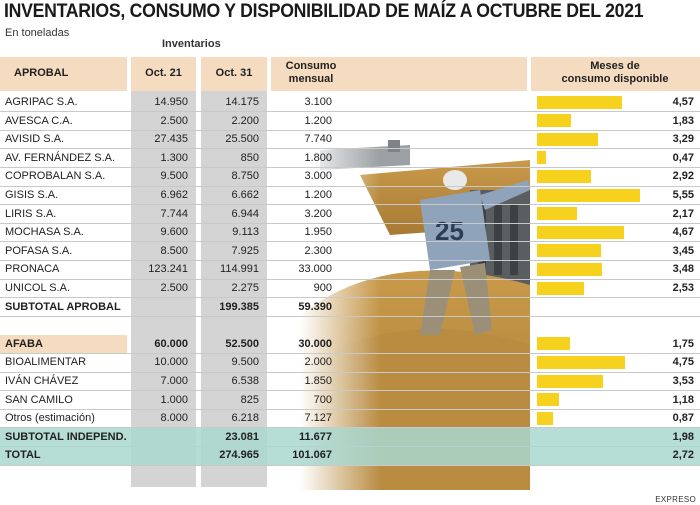 The height and width of the screenshot is (505, 700). Describe the element at coordinates (174, 418) in the screenshot. I see `cell-oct21: 8.000` at that location.